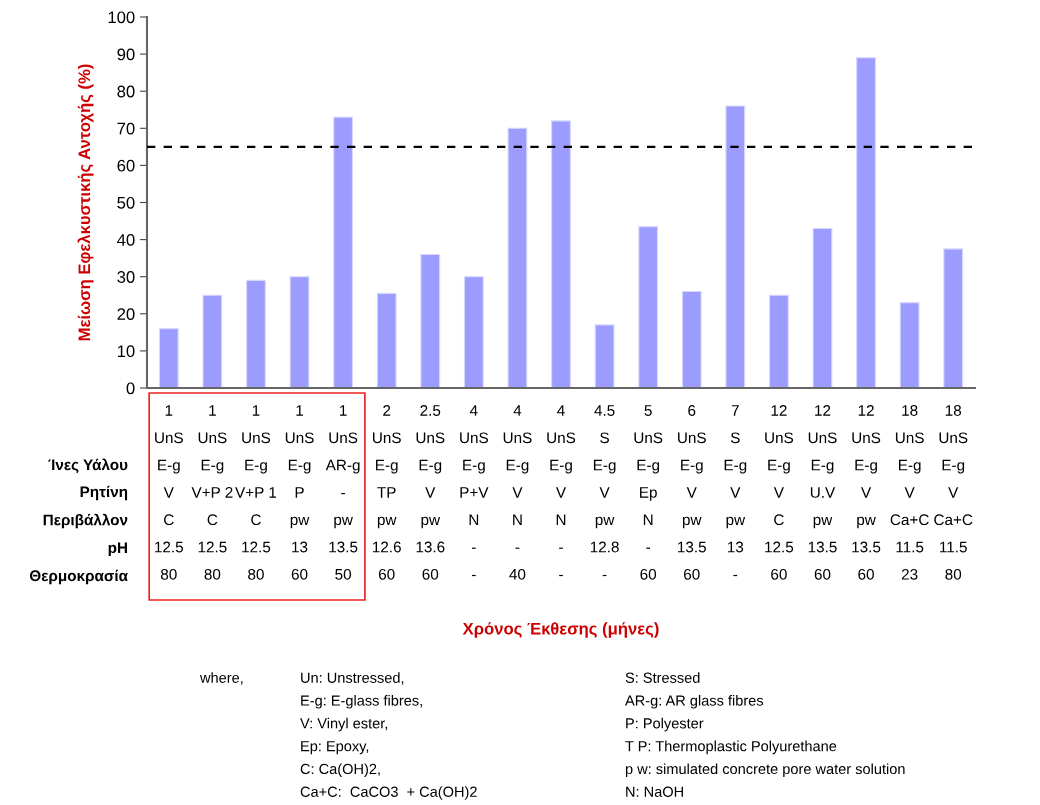  What do you see at coordinates (340, 770) in the screenshot?
I see `text: C: Ca(OH)2,` at bounding box center [340, 770].